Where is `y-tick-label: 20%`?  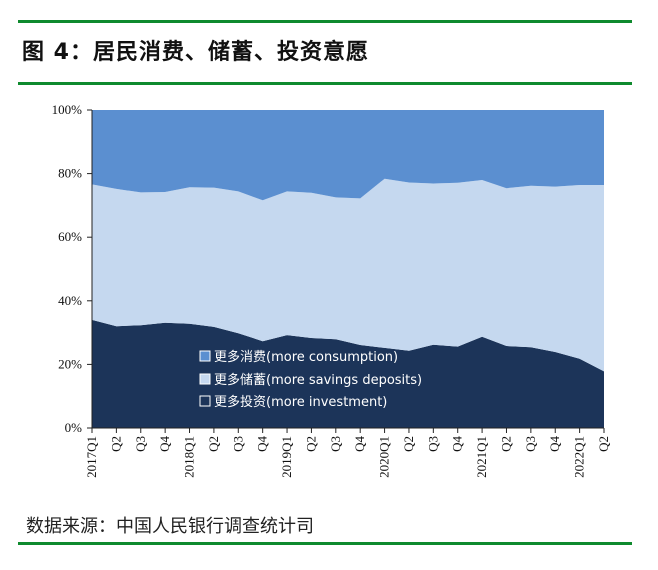 y-tick-label: 20% is located at coordinates (70, 363).